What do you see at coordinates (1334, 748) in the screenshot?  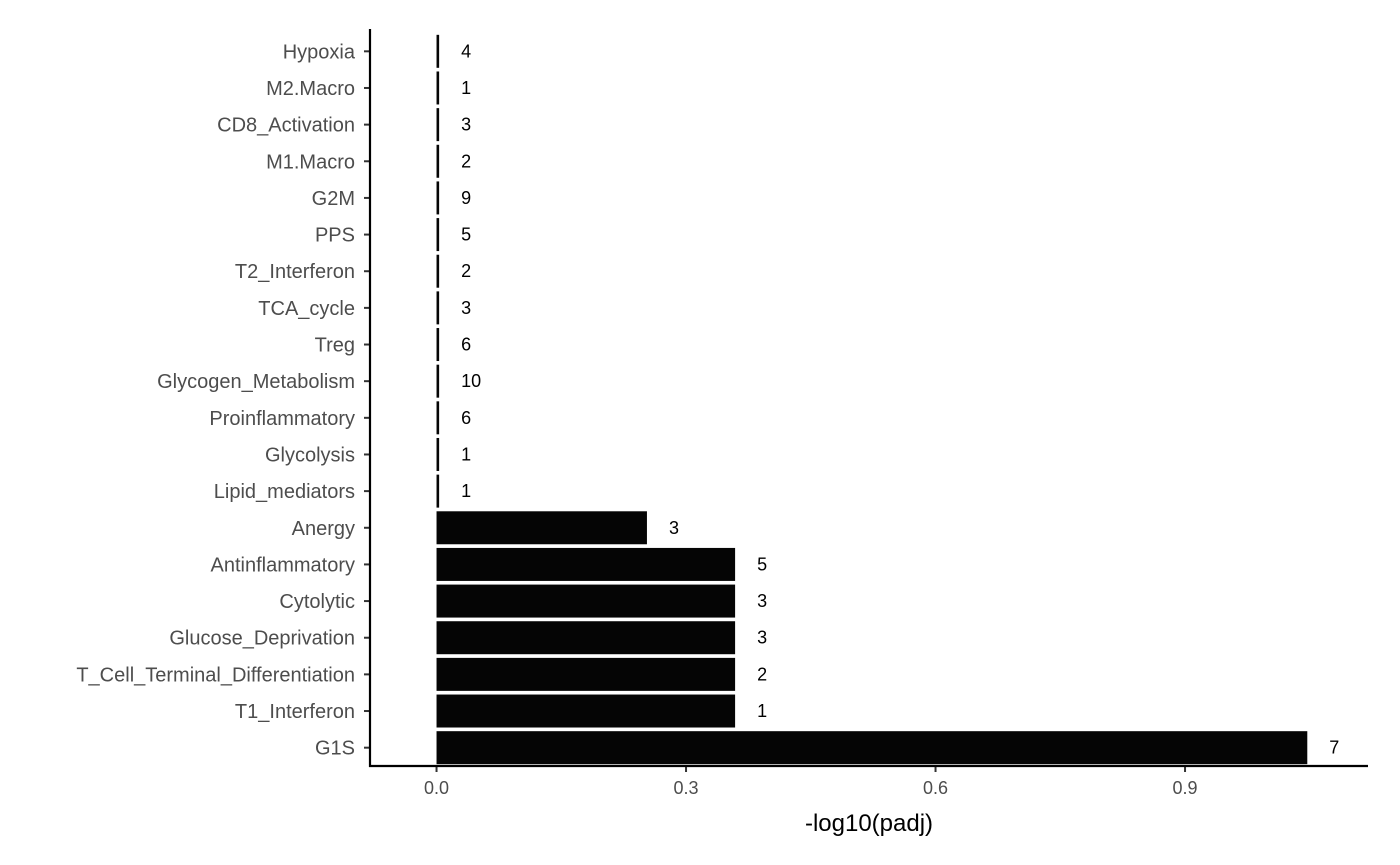 I see `data-label: 7` at bounding box center [1334, 748].